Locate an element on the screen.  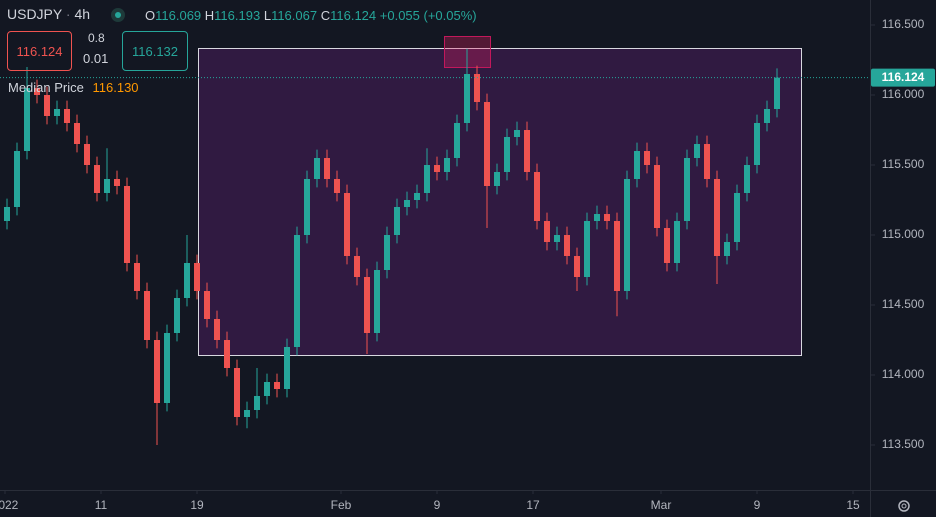
indicator-legend: Median Price 116.130 is located at coordinates (73, 87).